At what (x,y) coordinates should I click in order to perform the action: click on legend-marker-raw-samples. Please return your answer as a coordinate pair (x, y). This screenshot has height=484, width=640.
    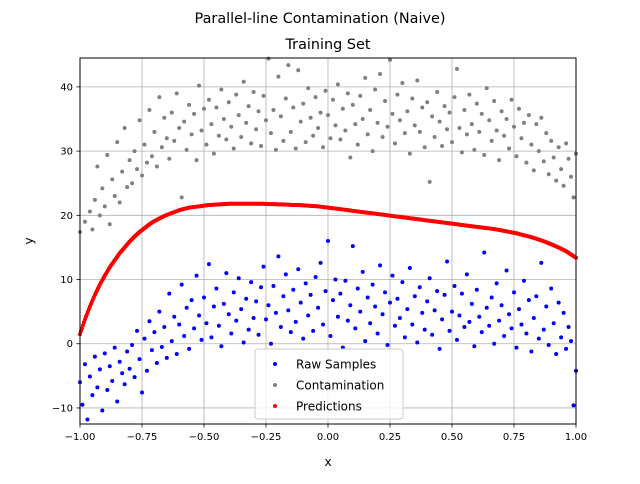
    Looking at the image, I should click on (275, 364).